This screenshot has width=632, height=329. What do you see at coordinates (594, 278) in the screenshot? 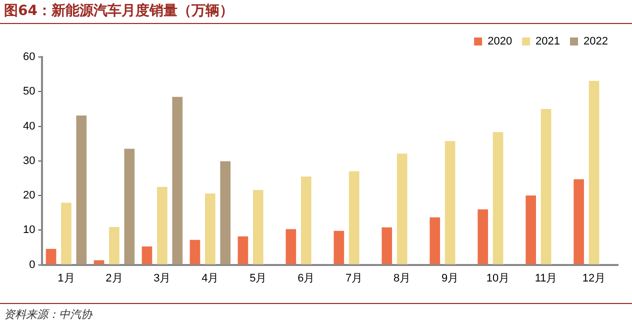
I see `x-tick-label: 12月` at bounding box center [594, 278].